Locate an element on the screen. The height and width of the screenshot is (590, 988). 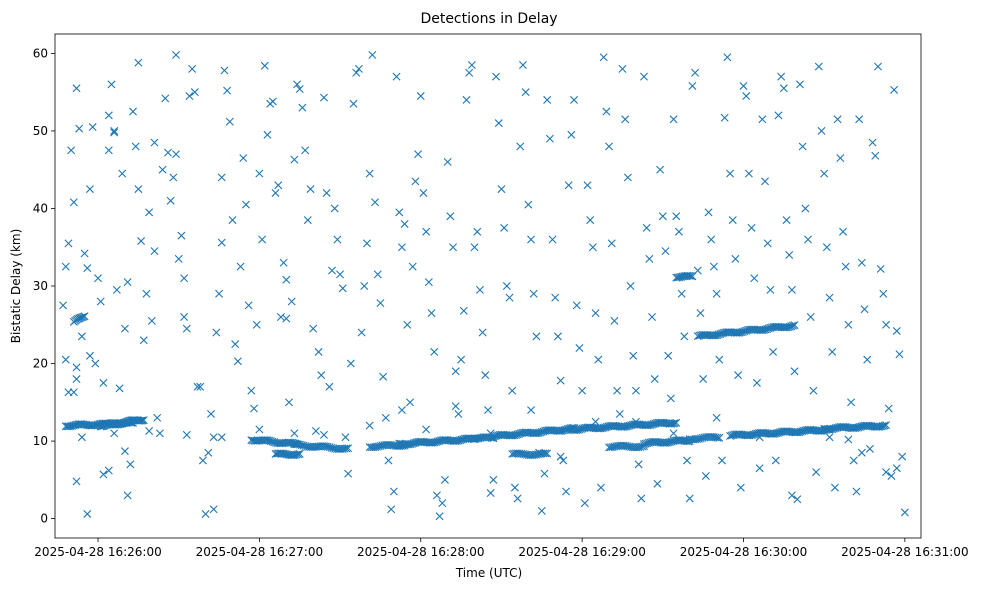
x-axis-label: Time (UTC) is located at coordinates (488, 573).